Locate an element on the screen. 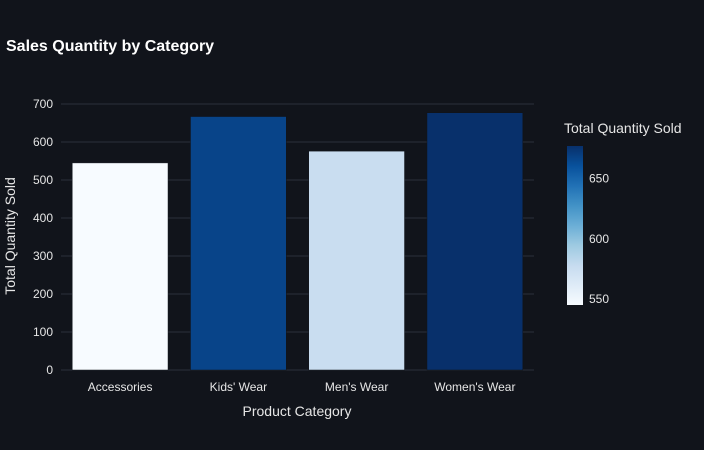 This screenshot has width=704, height=450. x-axis-label: Product Category is located at coordinates (297, 411).